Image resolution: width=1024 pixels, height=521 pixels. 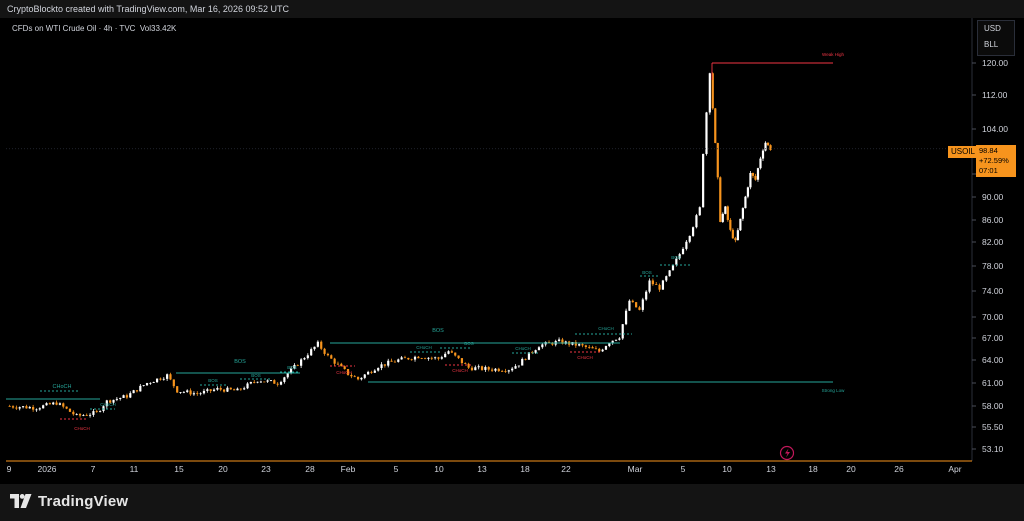 What do you see at coordinates (266, 469) in the screenshot?
I see `time-tick-label: 23` at bounding box center [266, 469].